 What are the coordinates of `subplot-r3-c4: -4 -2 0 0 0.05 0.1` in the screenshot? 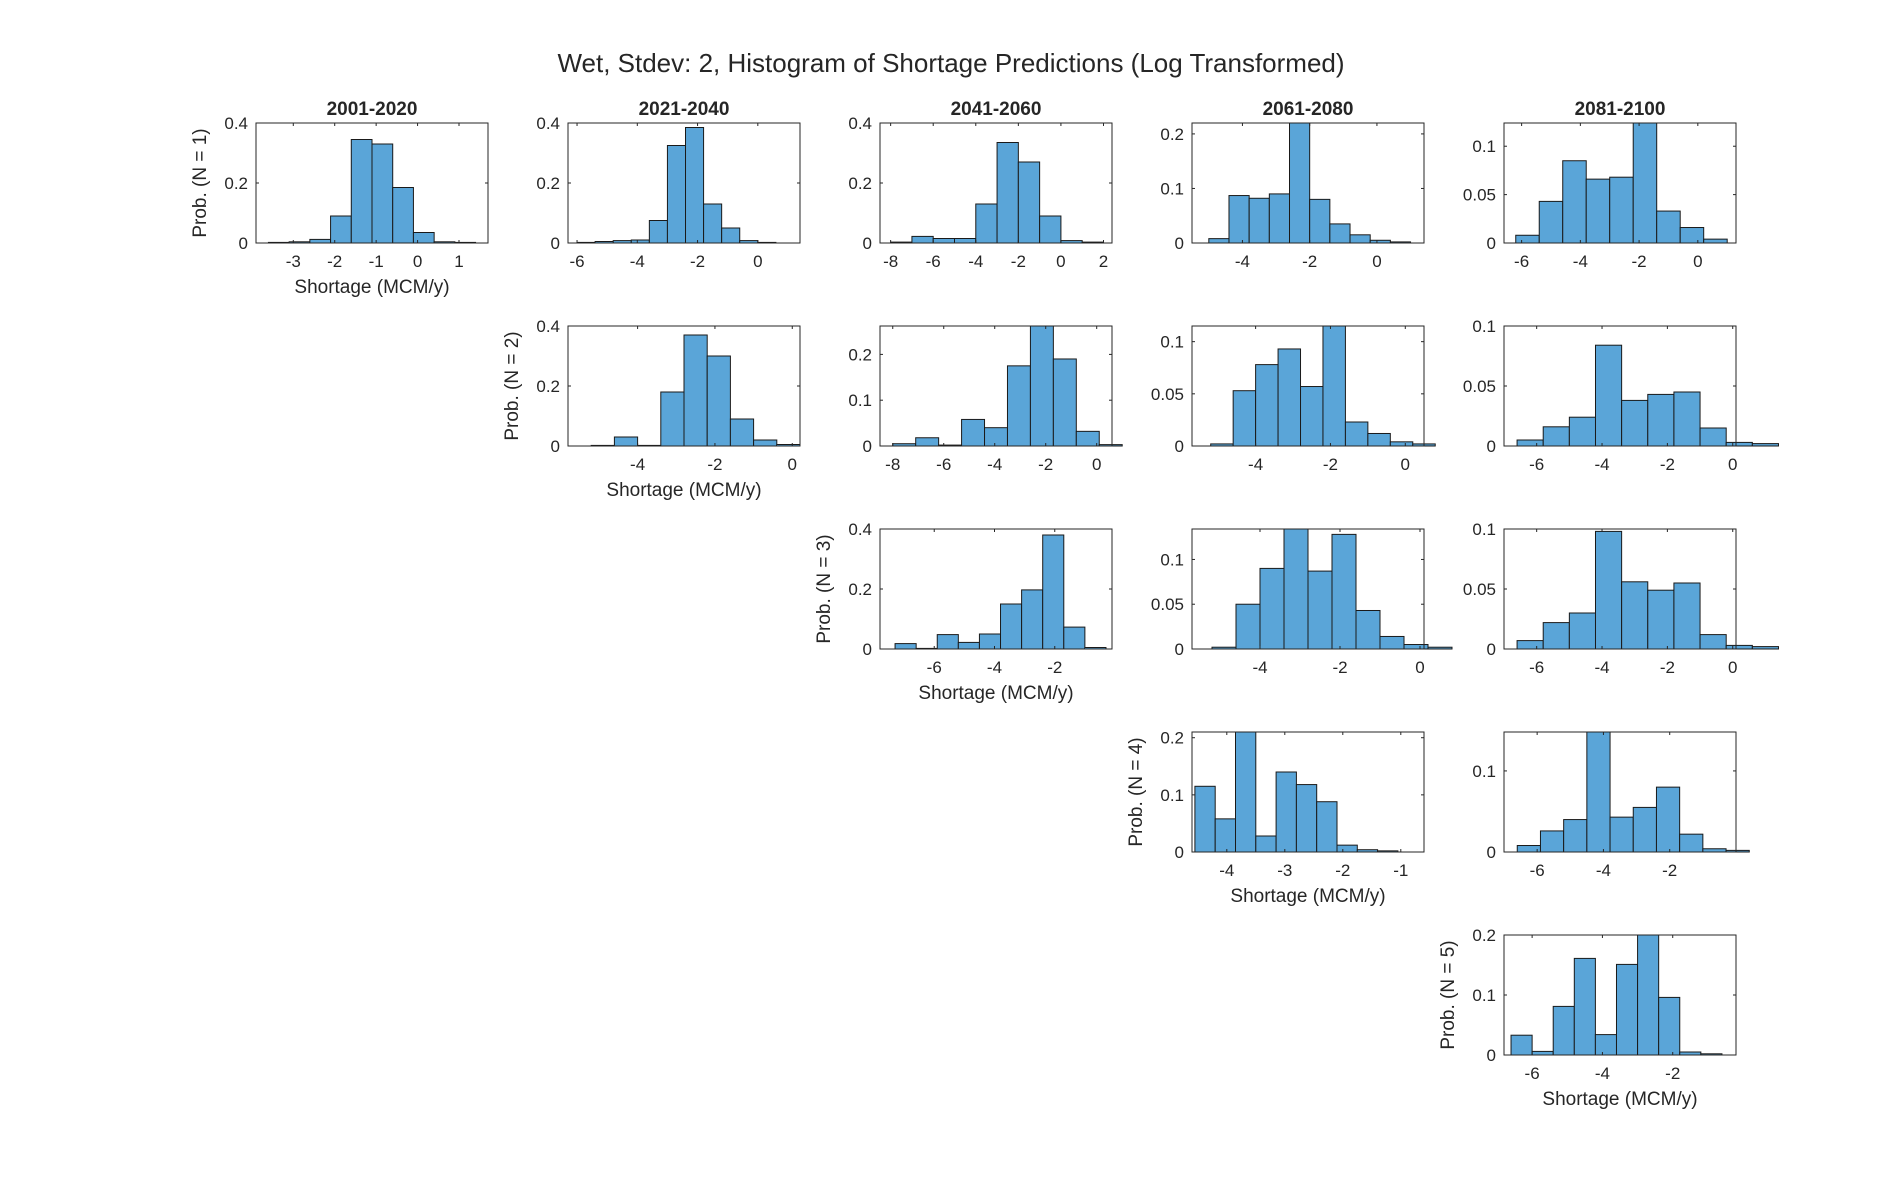 It's located at (1302, 602).